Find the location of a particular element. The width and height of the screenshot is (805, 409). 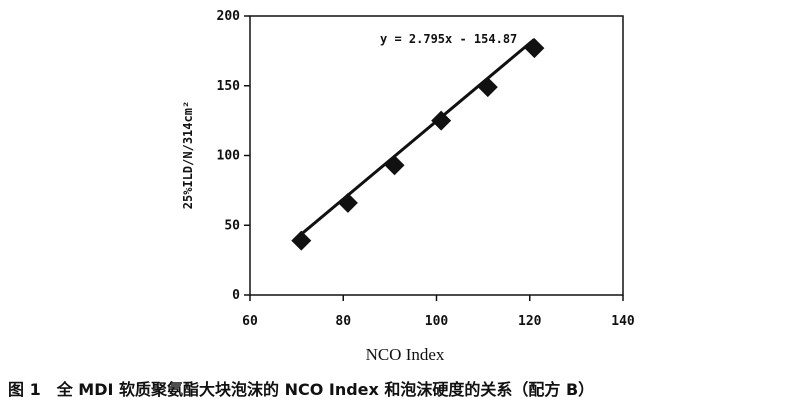

trendline is located at coordinates (418, 137).